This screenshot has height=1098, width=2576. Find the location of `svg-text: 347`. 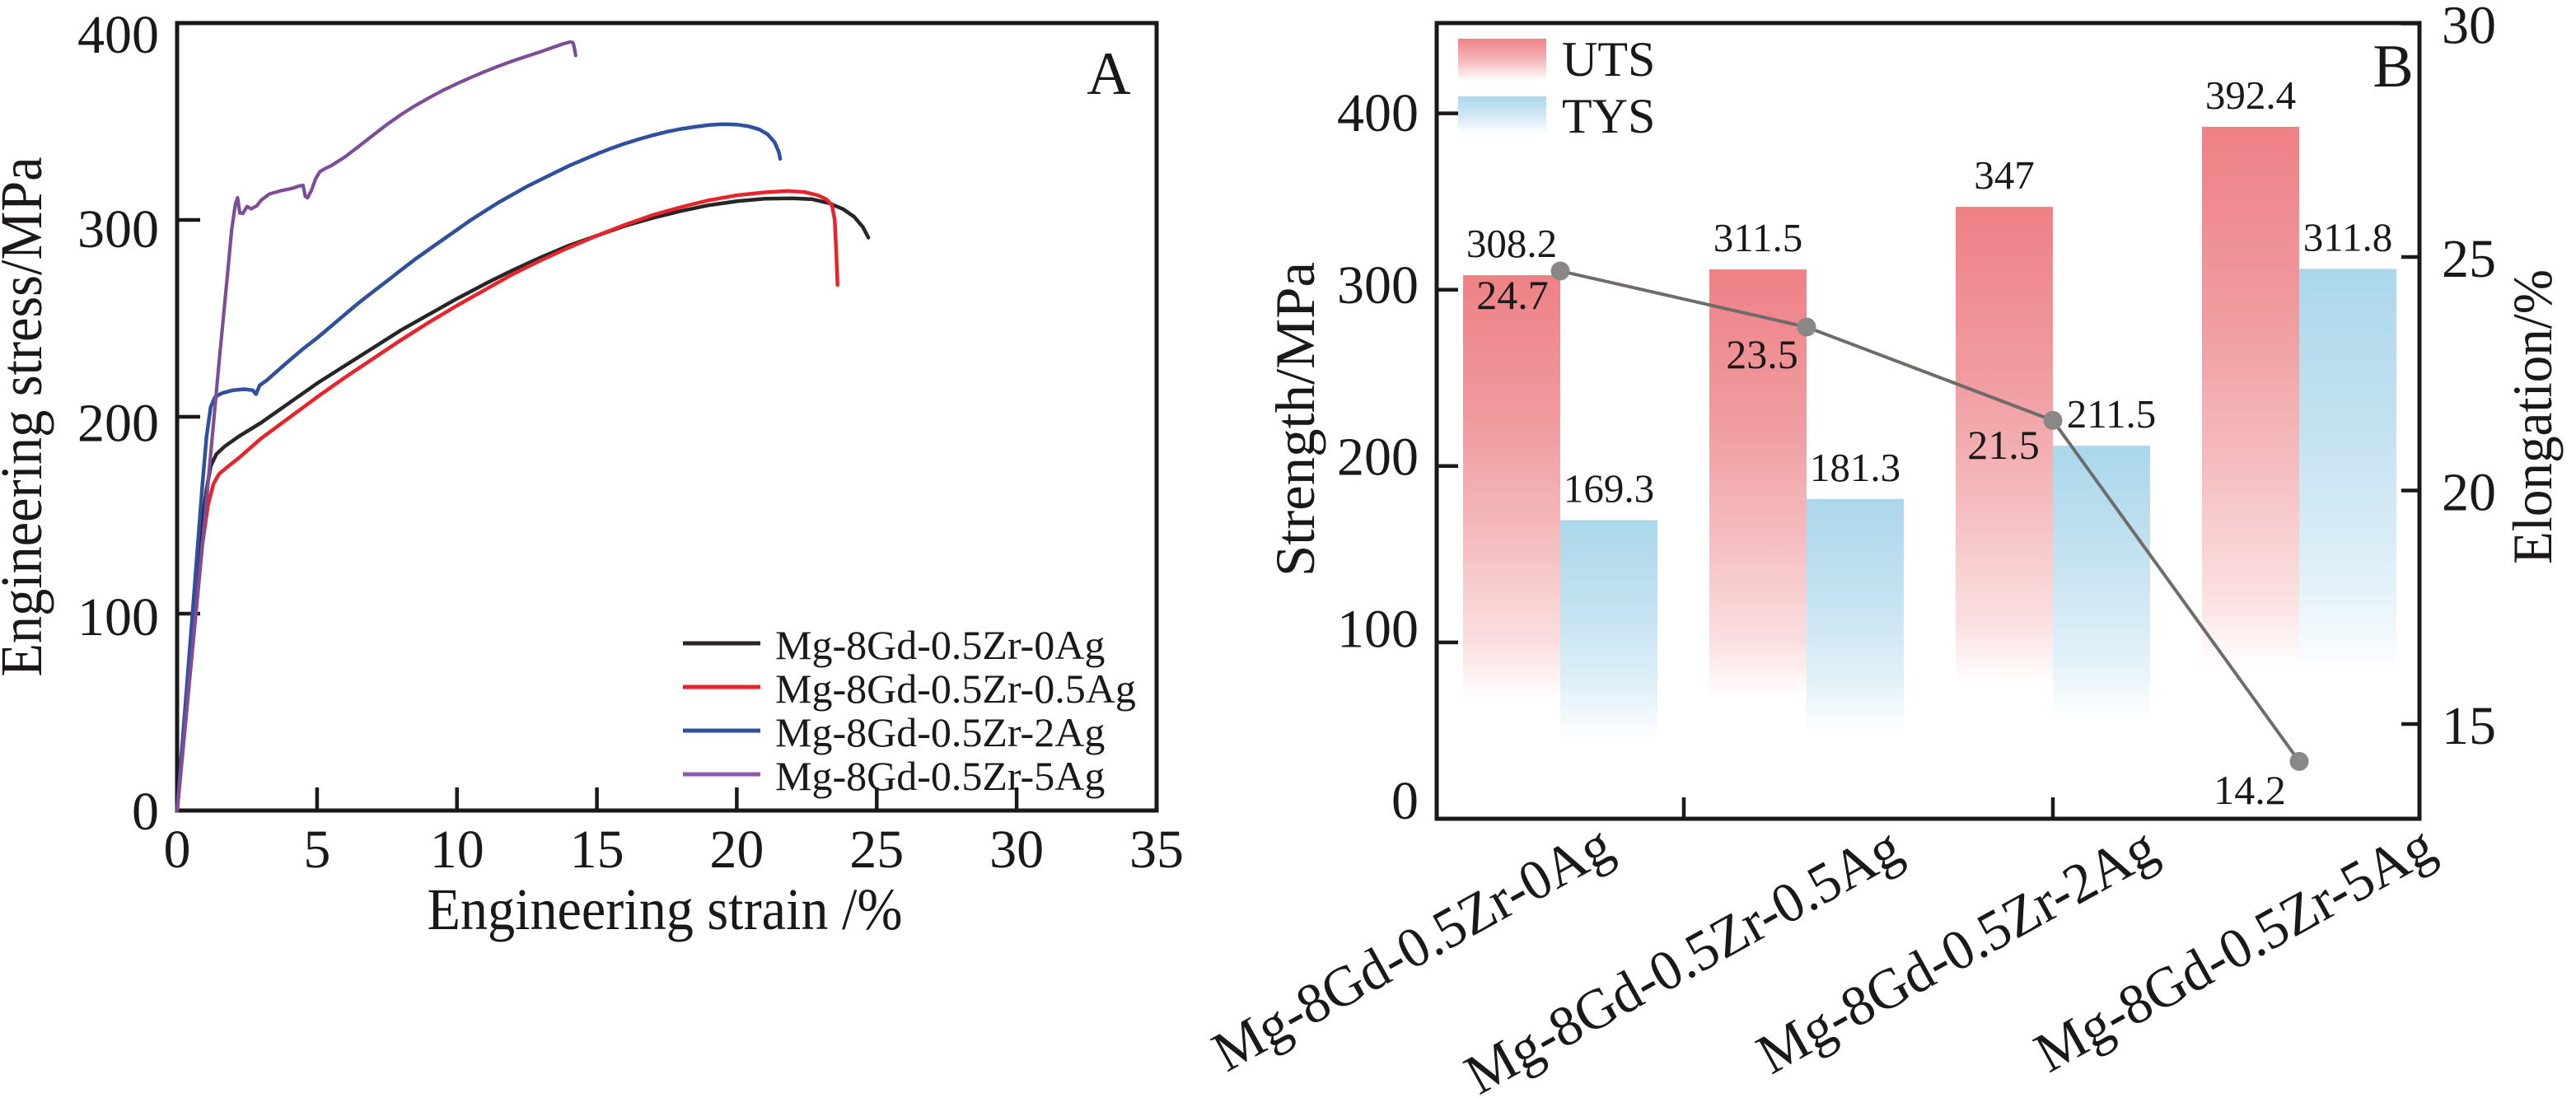

svg-text: 347 is located at coordinates (2004, 175).